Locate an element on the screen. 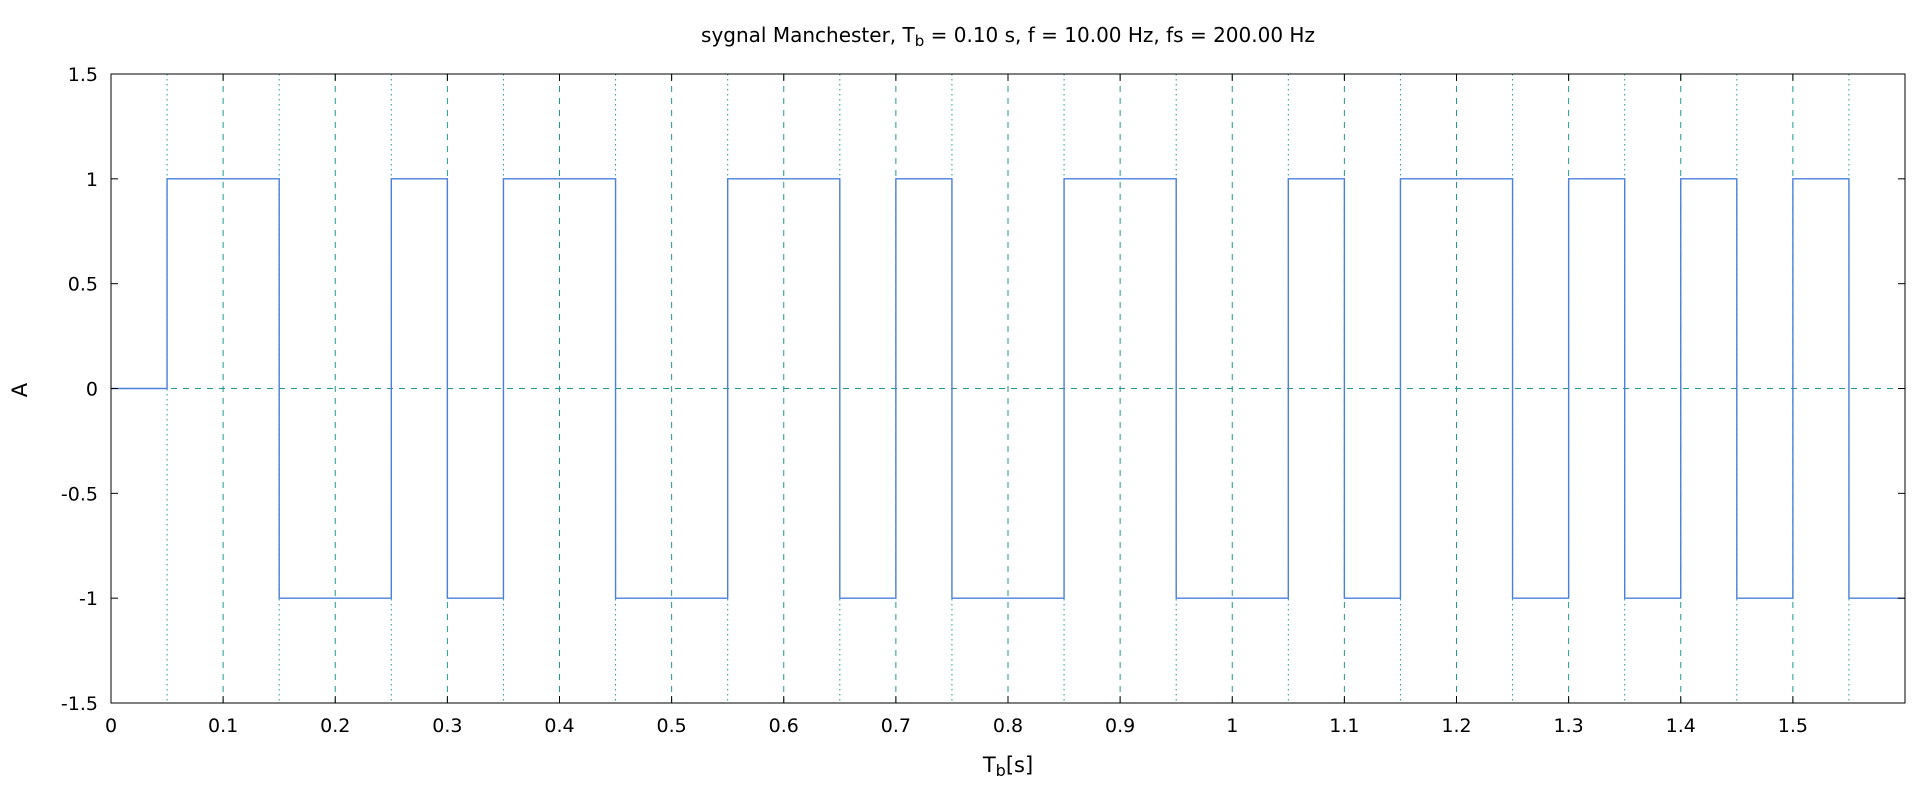 The height and width of the screenshot is (800, 1920). x-tick-label: 0 is located at coordinates (111, 726).